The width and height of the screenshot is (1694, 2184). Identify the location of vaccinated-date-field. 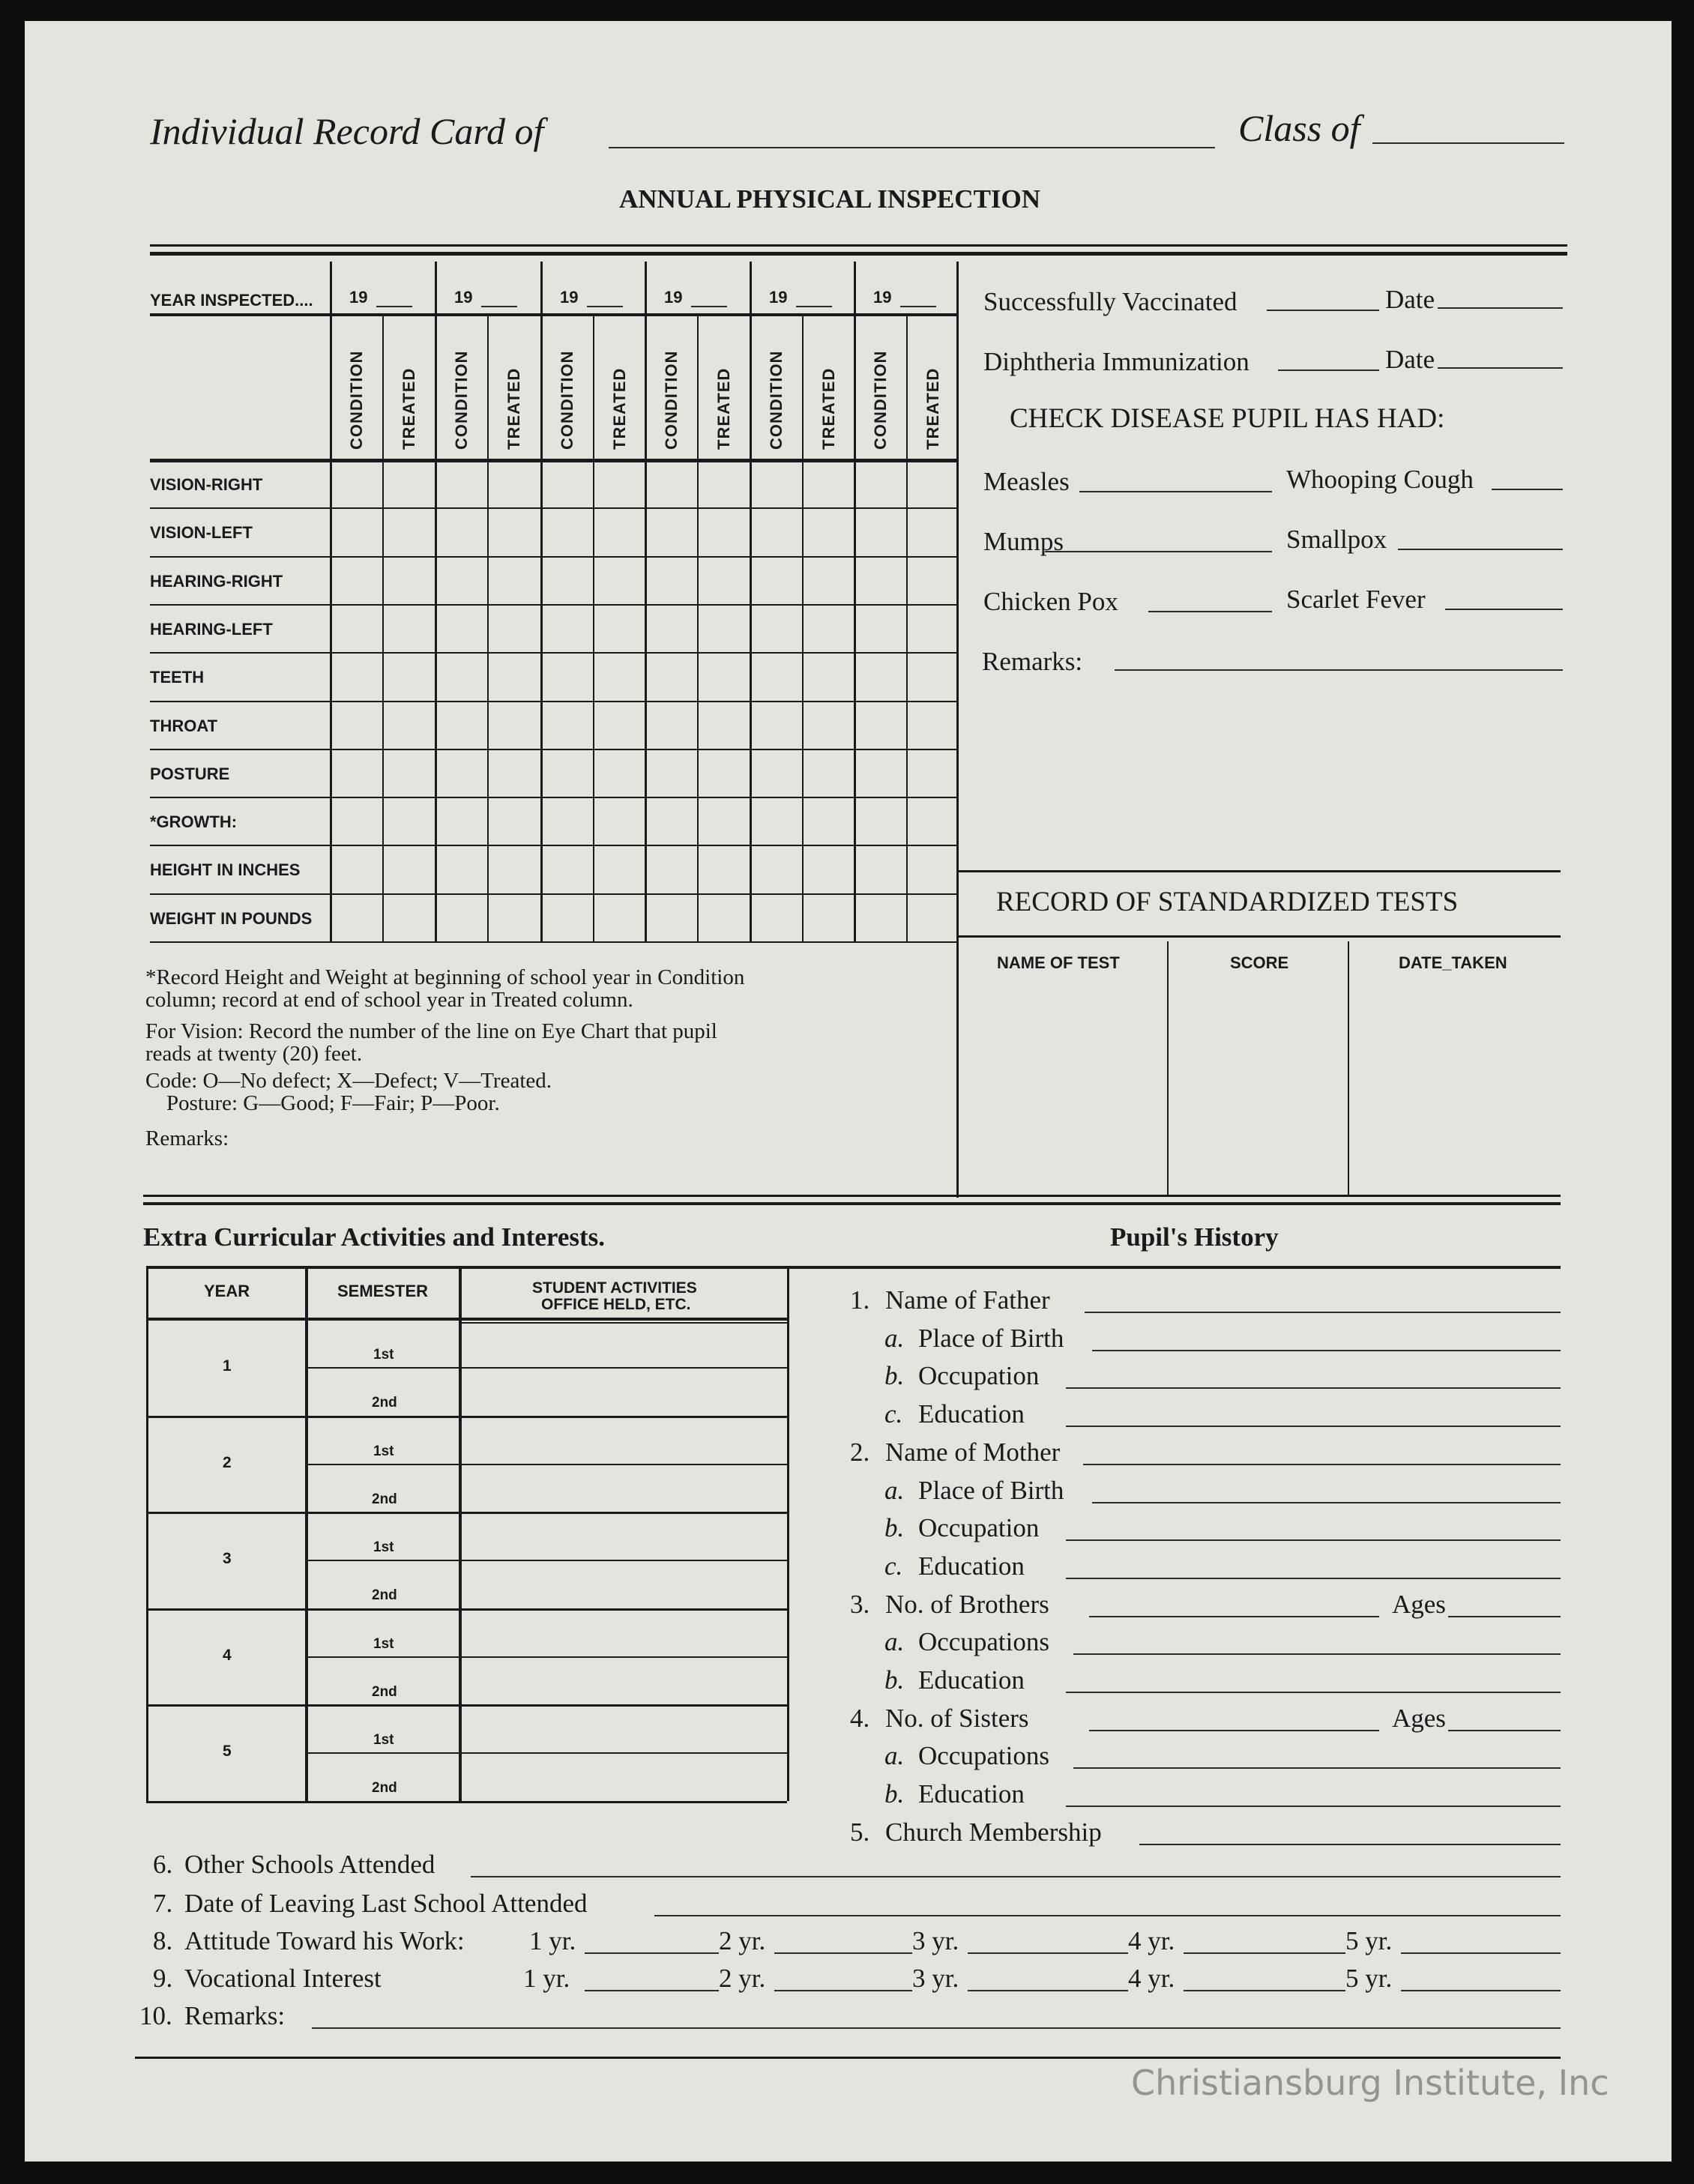
(1500, 308).